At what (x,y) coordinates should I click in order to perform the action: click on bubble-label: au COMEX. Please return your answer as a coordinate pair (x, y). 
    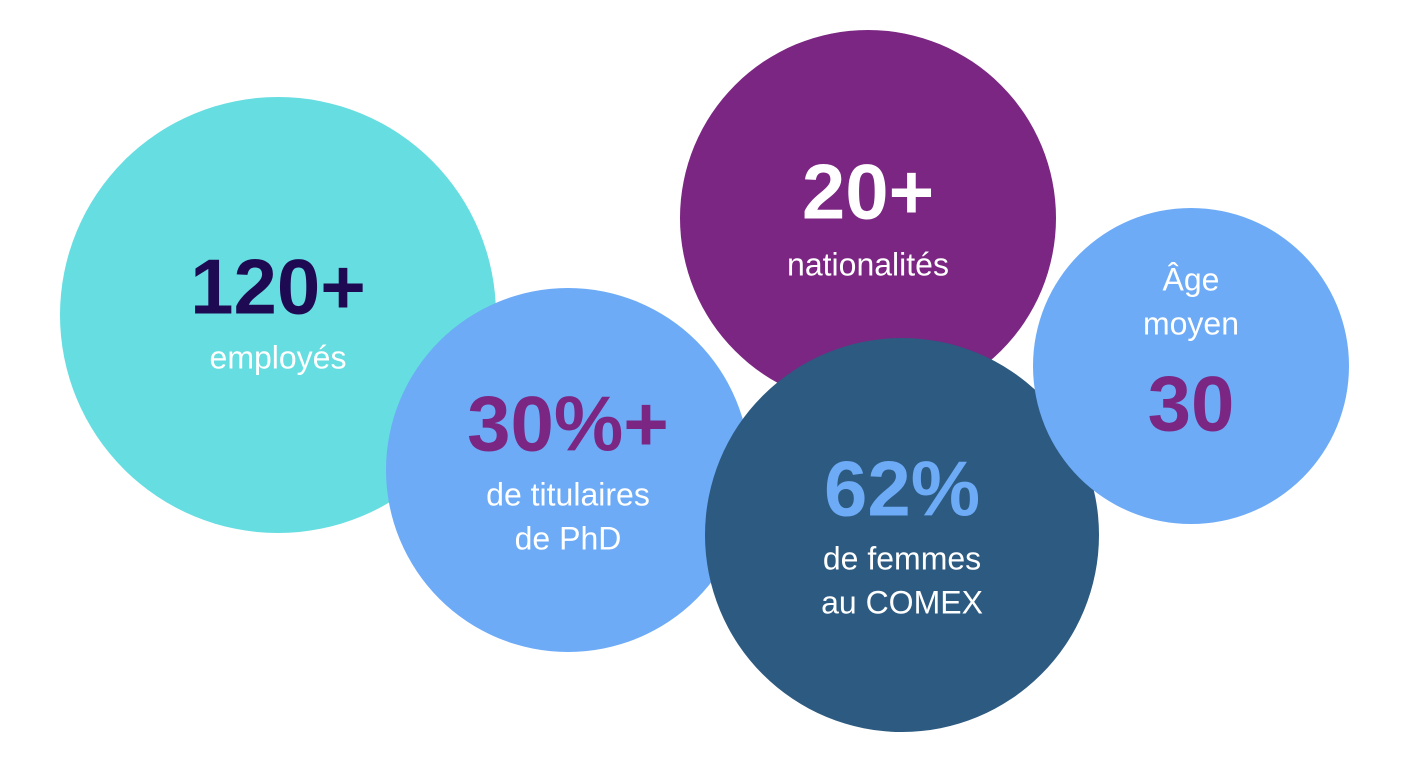
    Looking at the image, I should click on (902, 602).